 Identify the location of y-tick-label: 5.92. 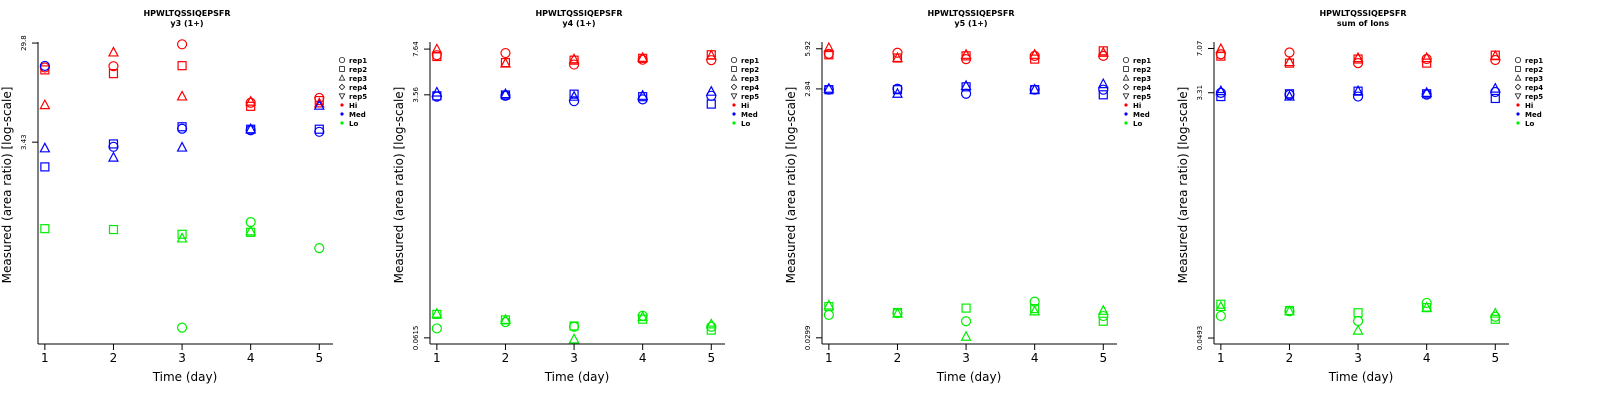
(808, 49).